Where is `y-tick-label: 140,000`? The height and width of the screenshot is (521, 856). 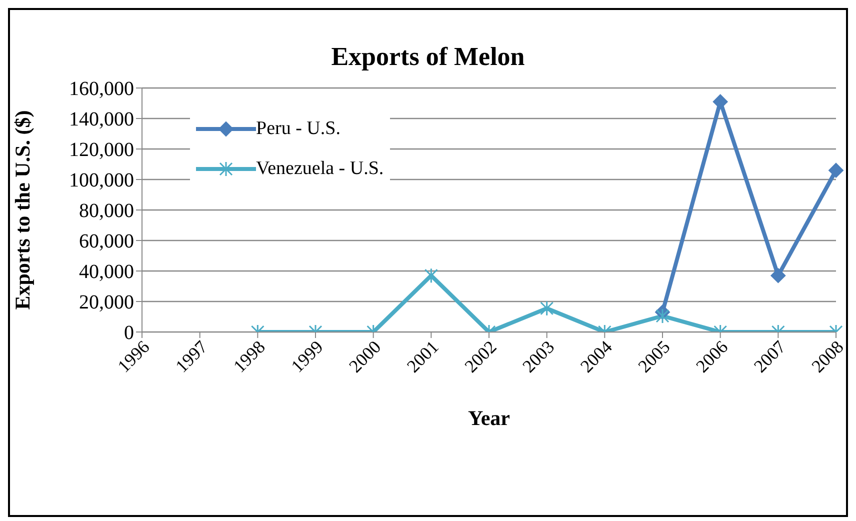 y-tick-label: 140,000 is located at coordinates (101, 119).